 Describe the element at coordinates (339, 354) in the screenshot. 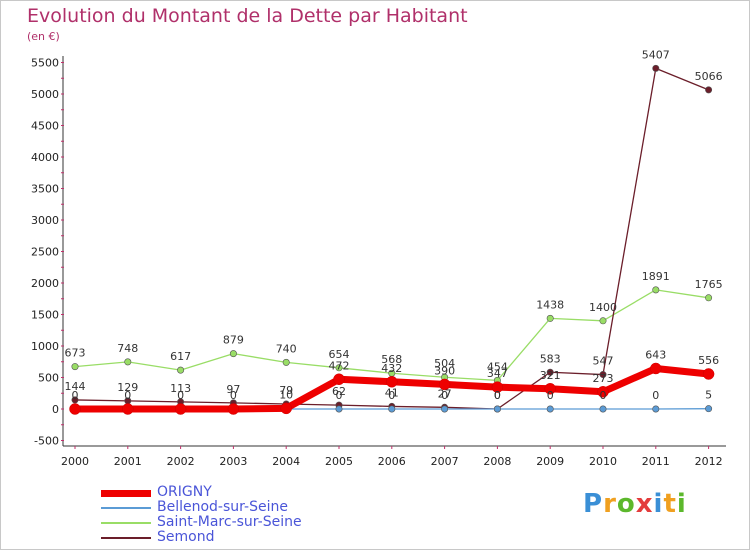

I see `data-label: 654` at that location.